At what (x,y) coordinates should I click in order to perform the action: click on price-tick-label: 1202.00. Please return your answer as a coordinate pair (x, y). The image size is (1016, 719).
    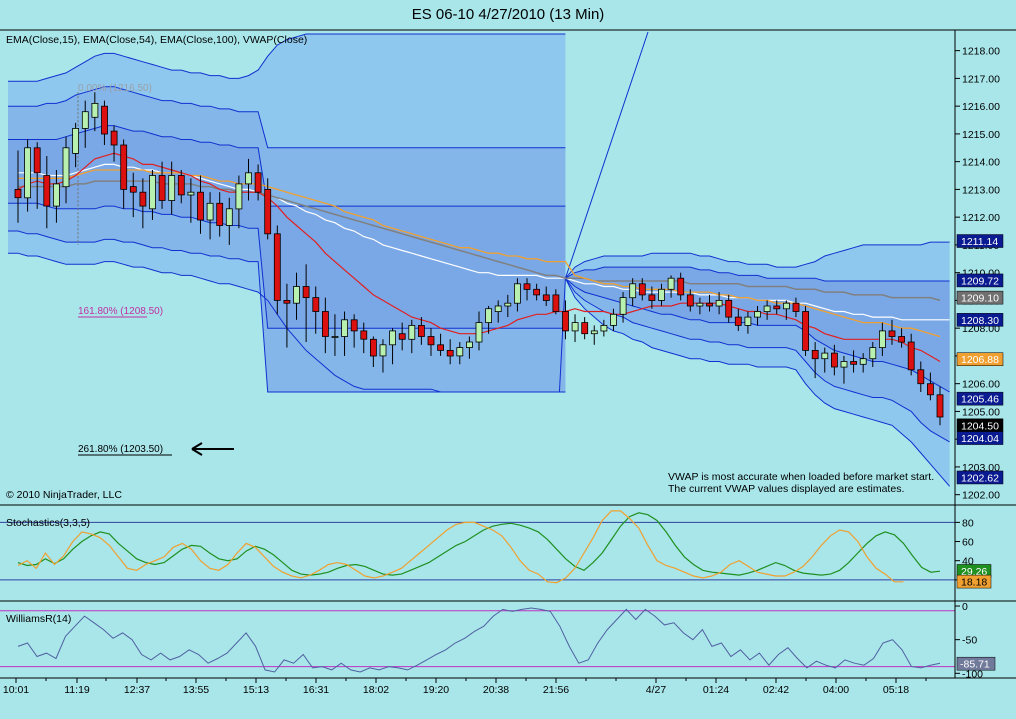
    Looking at the image, I should click on (981, 496).